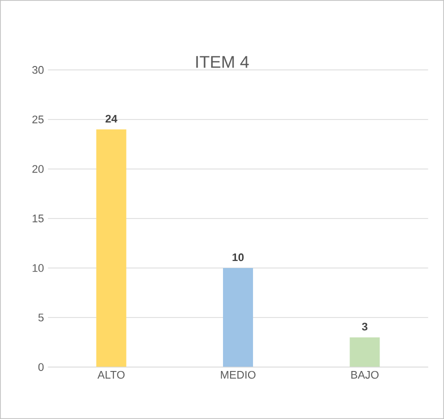 The width and height of the screenshot is (444, 419). Describe the element at coordinates (38, 218) in the screenshot. I see `y-tick-label: 15` at that location.